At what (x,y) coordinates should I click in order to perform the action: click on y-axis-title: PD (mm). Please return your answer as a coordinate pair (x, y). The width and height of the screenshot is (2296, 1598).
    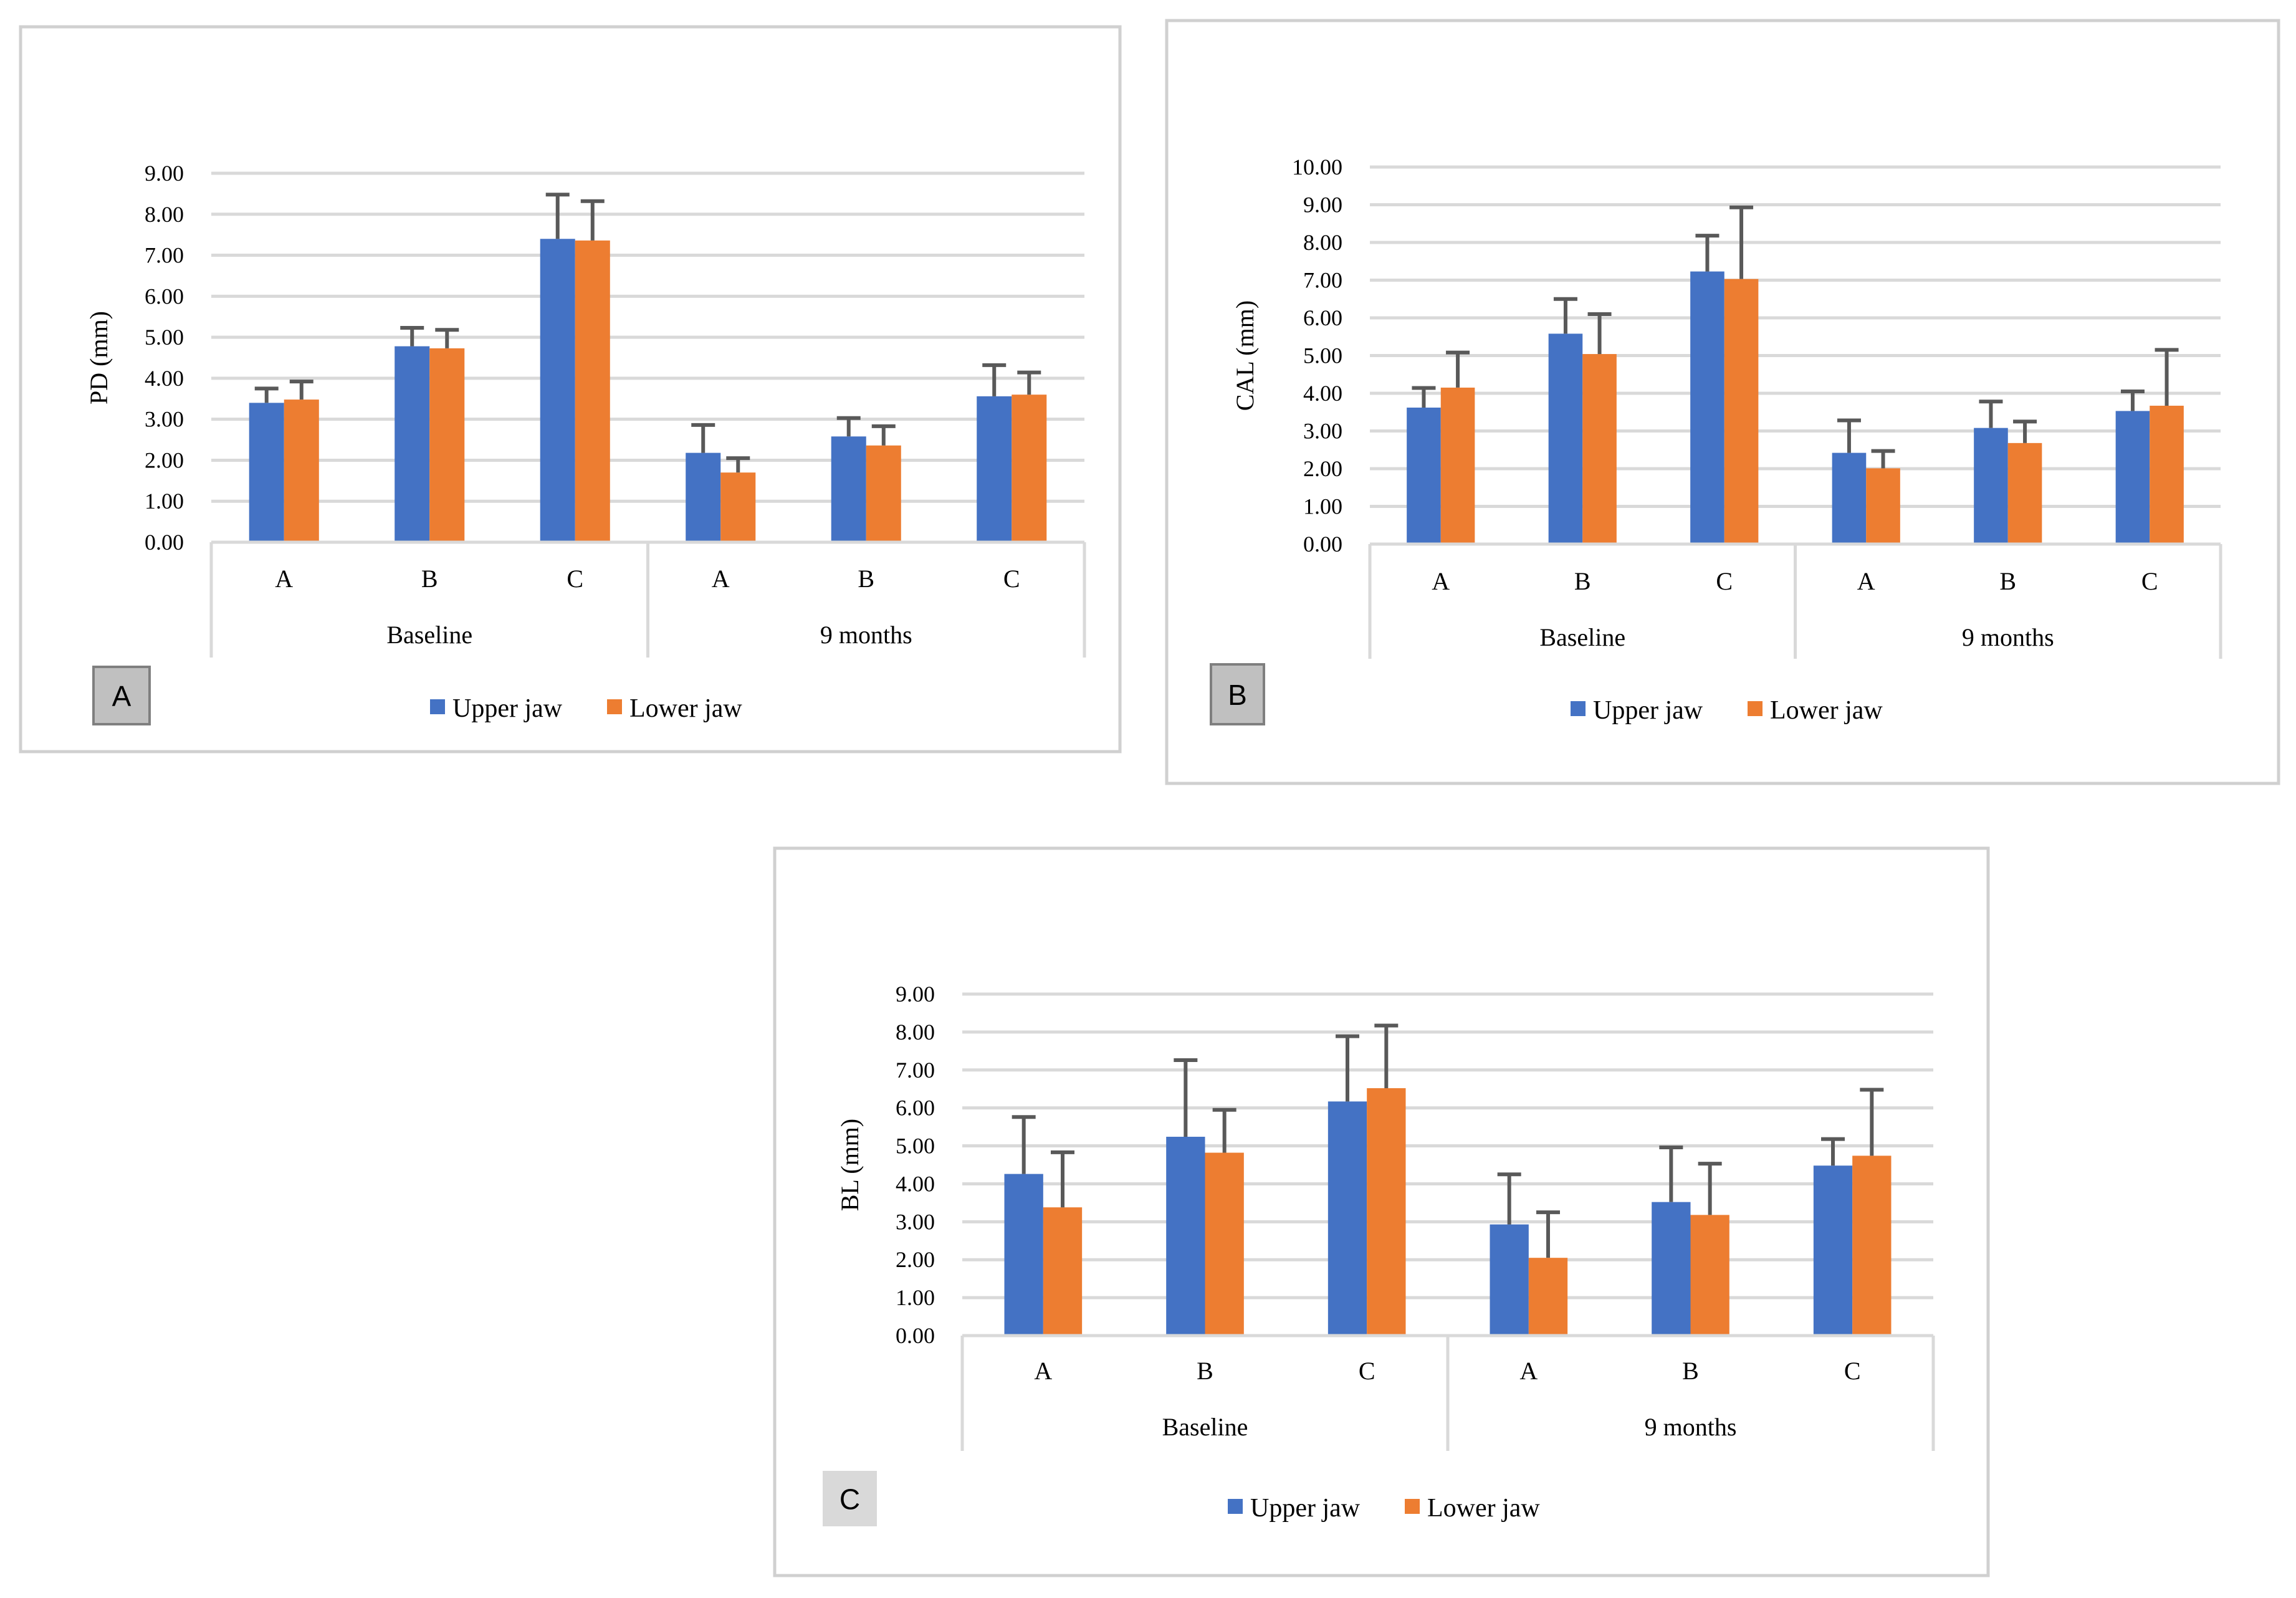
    Looking at the image, I should click on (99, 358).